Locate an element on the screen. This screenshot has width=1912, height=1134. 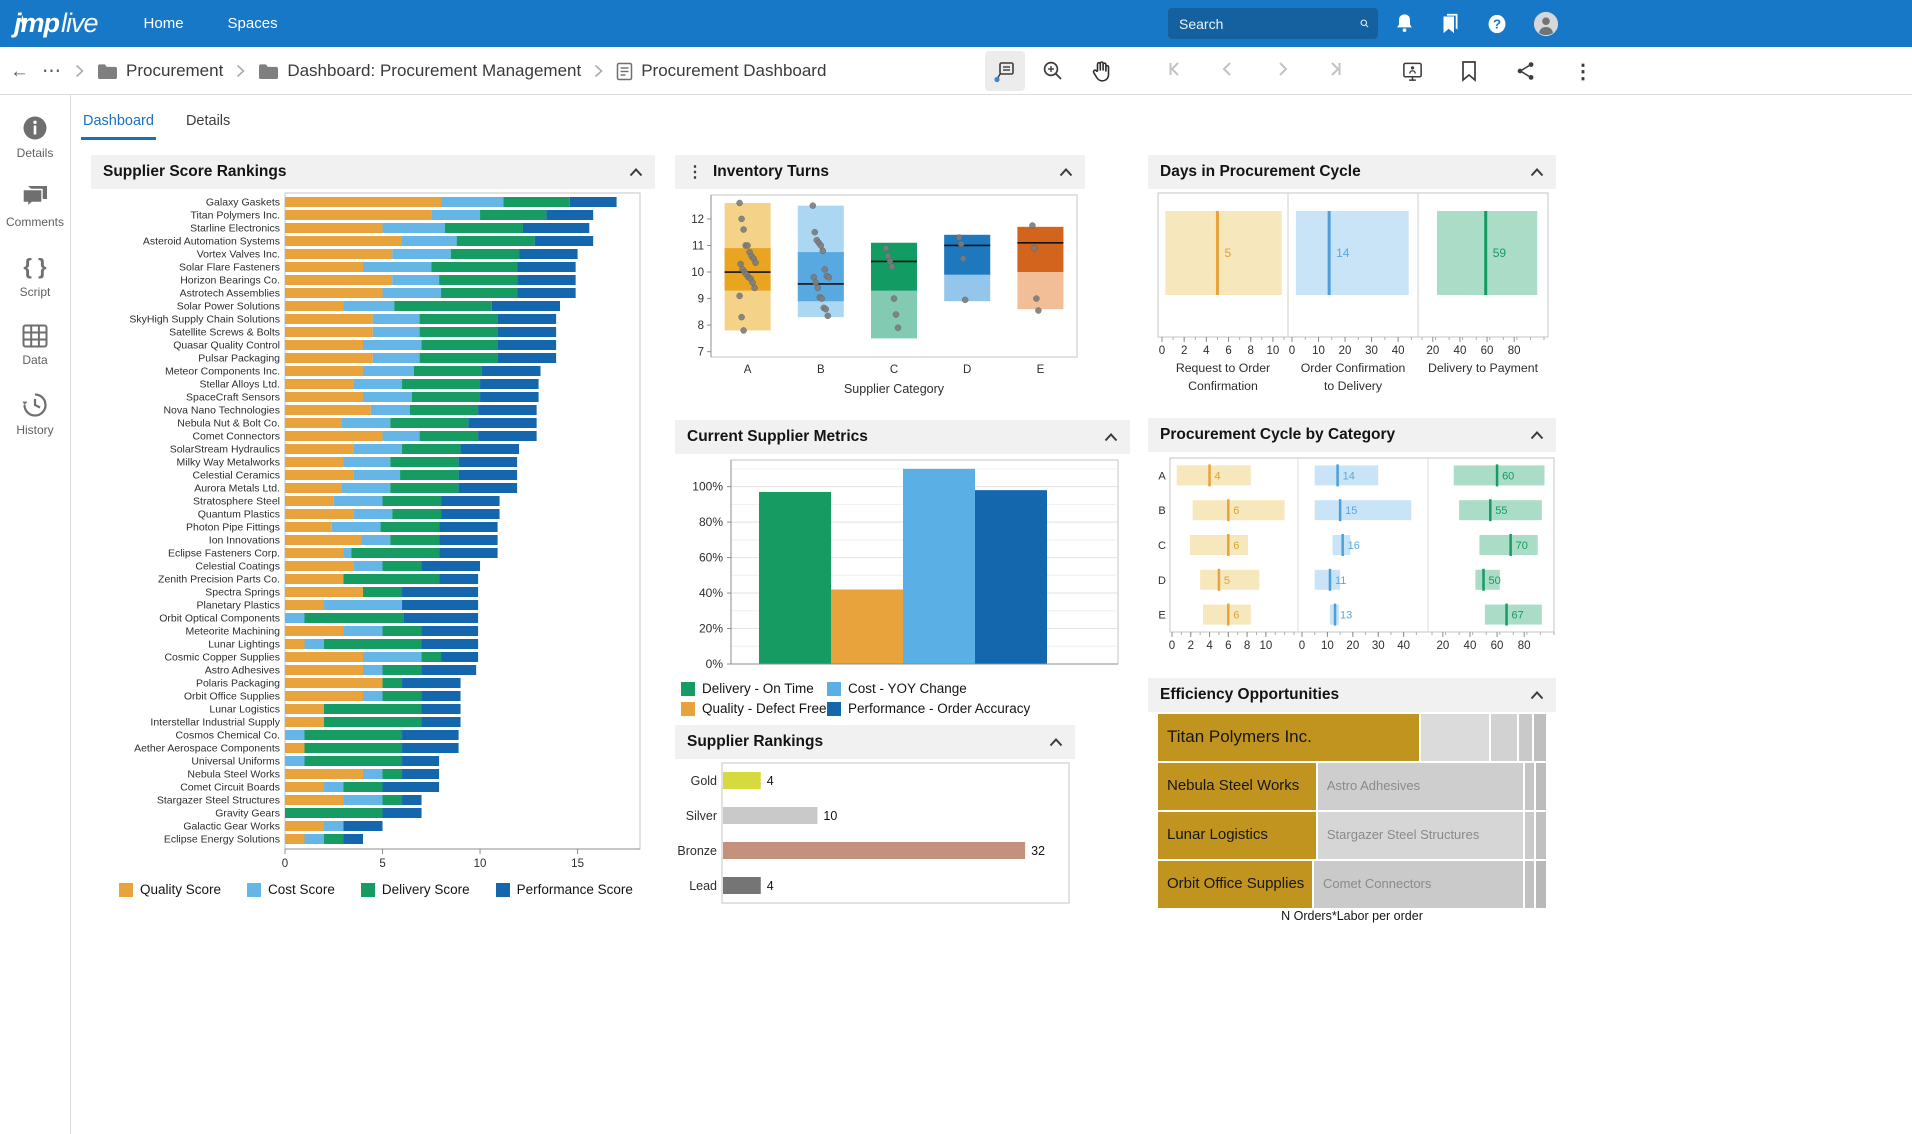
tab-dashboard: Dashboard is located at coordinates (118, 123).